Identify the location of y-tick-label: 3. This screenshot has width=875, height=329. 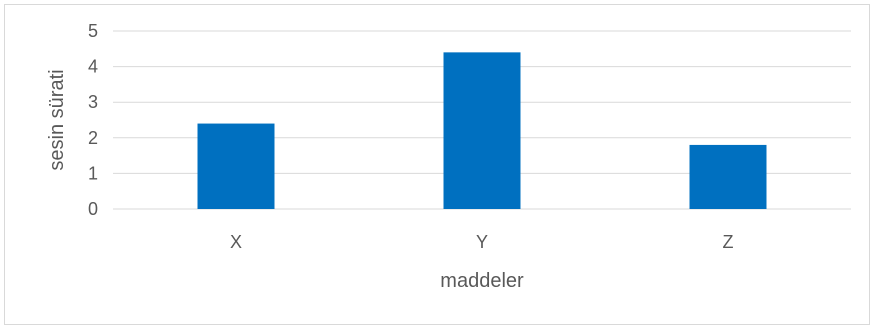
(93, 102).